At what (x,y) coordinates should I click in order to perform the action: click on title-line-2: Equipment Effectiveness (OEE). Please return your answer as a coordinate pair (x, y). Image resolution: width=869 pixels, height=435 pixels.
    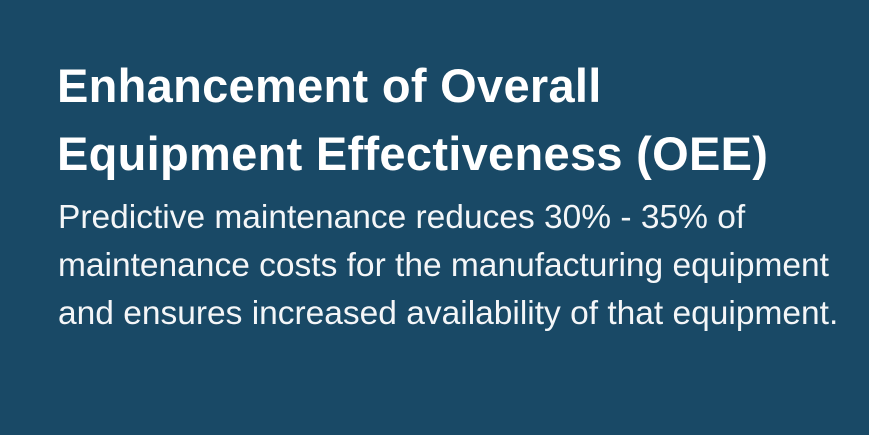
    Looking at the image, I should click on (413, 153).